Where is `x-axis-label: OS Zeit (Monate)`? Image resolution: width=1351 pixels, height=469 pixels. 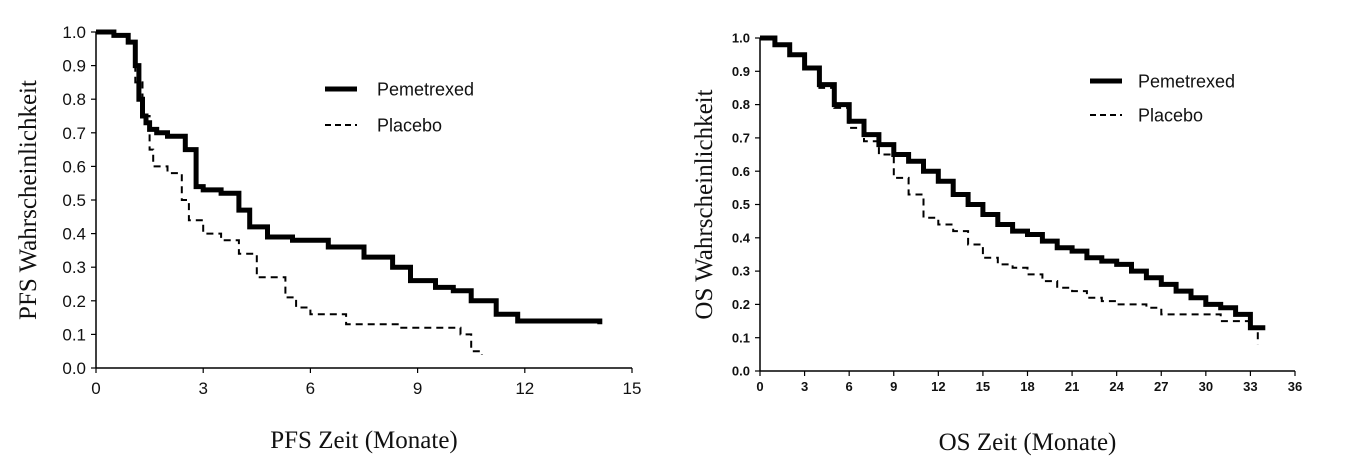 x-axis-label: OS Zeit (Monate) is located at coordinates (1028, 442).